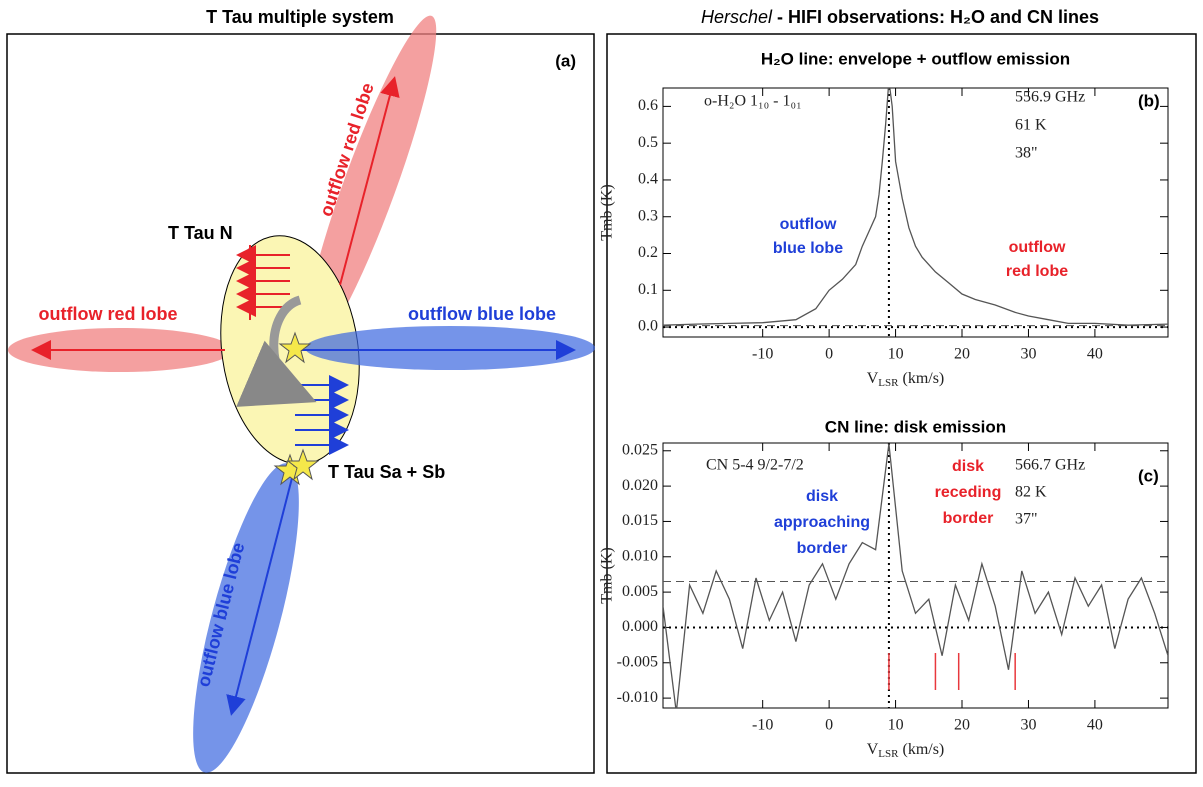  What do you see at coordinates (386, 472) in the screenshot?
I see `south-label: T Tau Sa + Sb` at bounding box center [386, 472].